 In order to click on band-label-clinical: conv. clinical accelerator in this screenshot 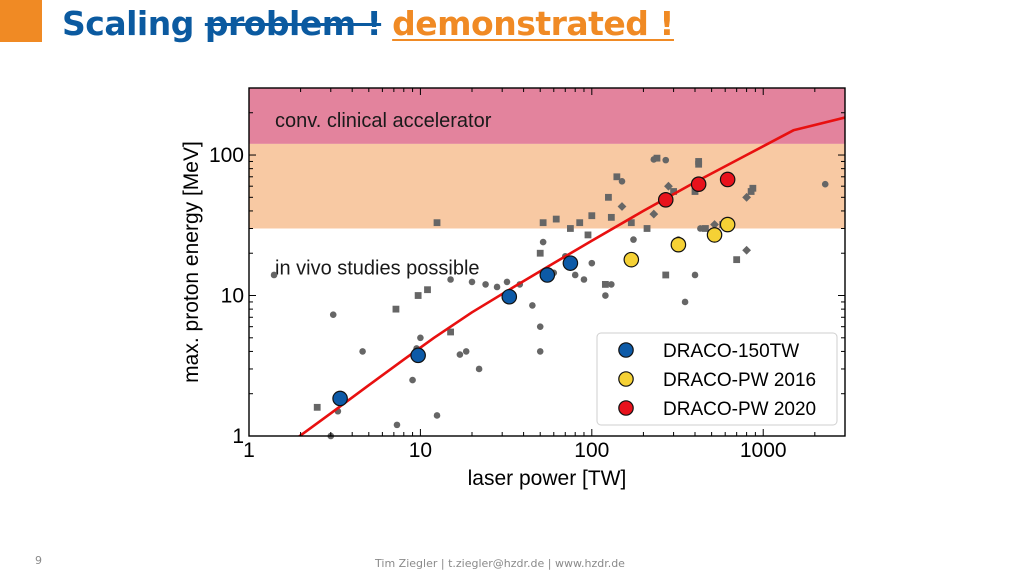, I will do `click(383, 121)`.